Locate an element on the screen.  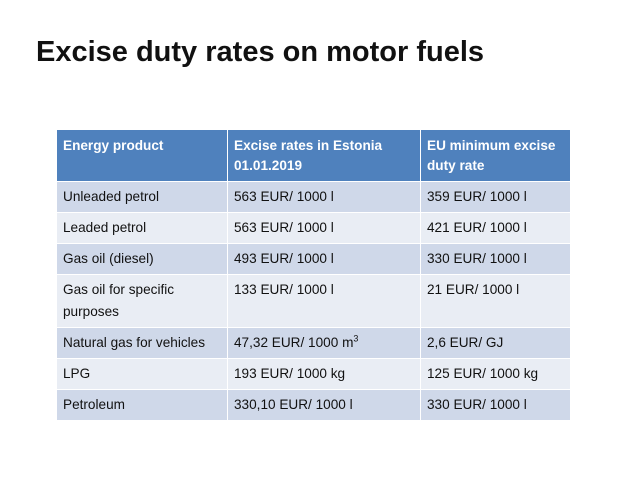
estonia-rate-cell: 493 EUR/ 1000 l is located at coordinates (324, 259).